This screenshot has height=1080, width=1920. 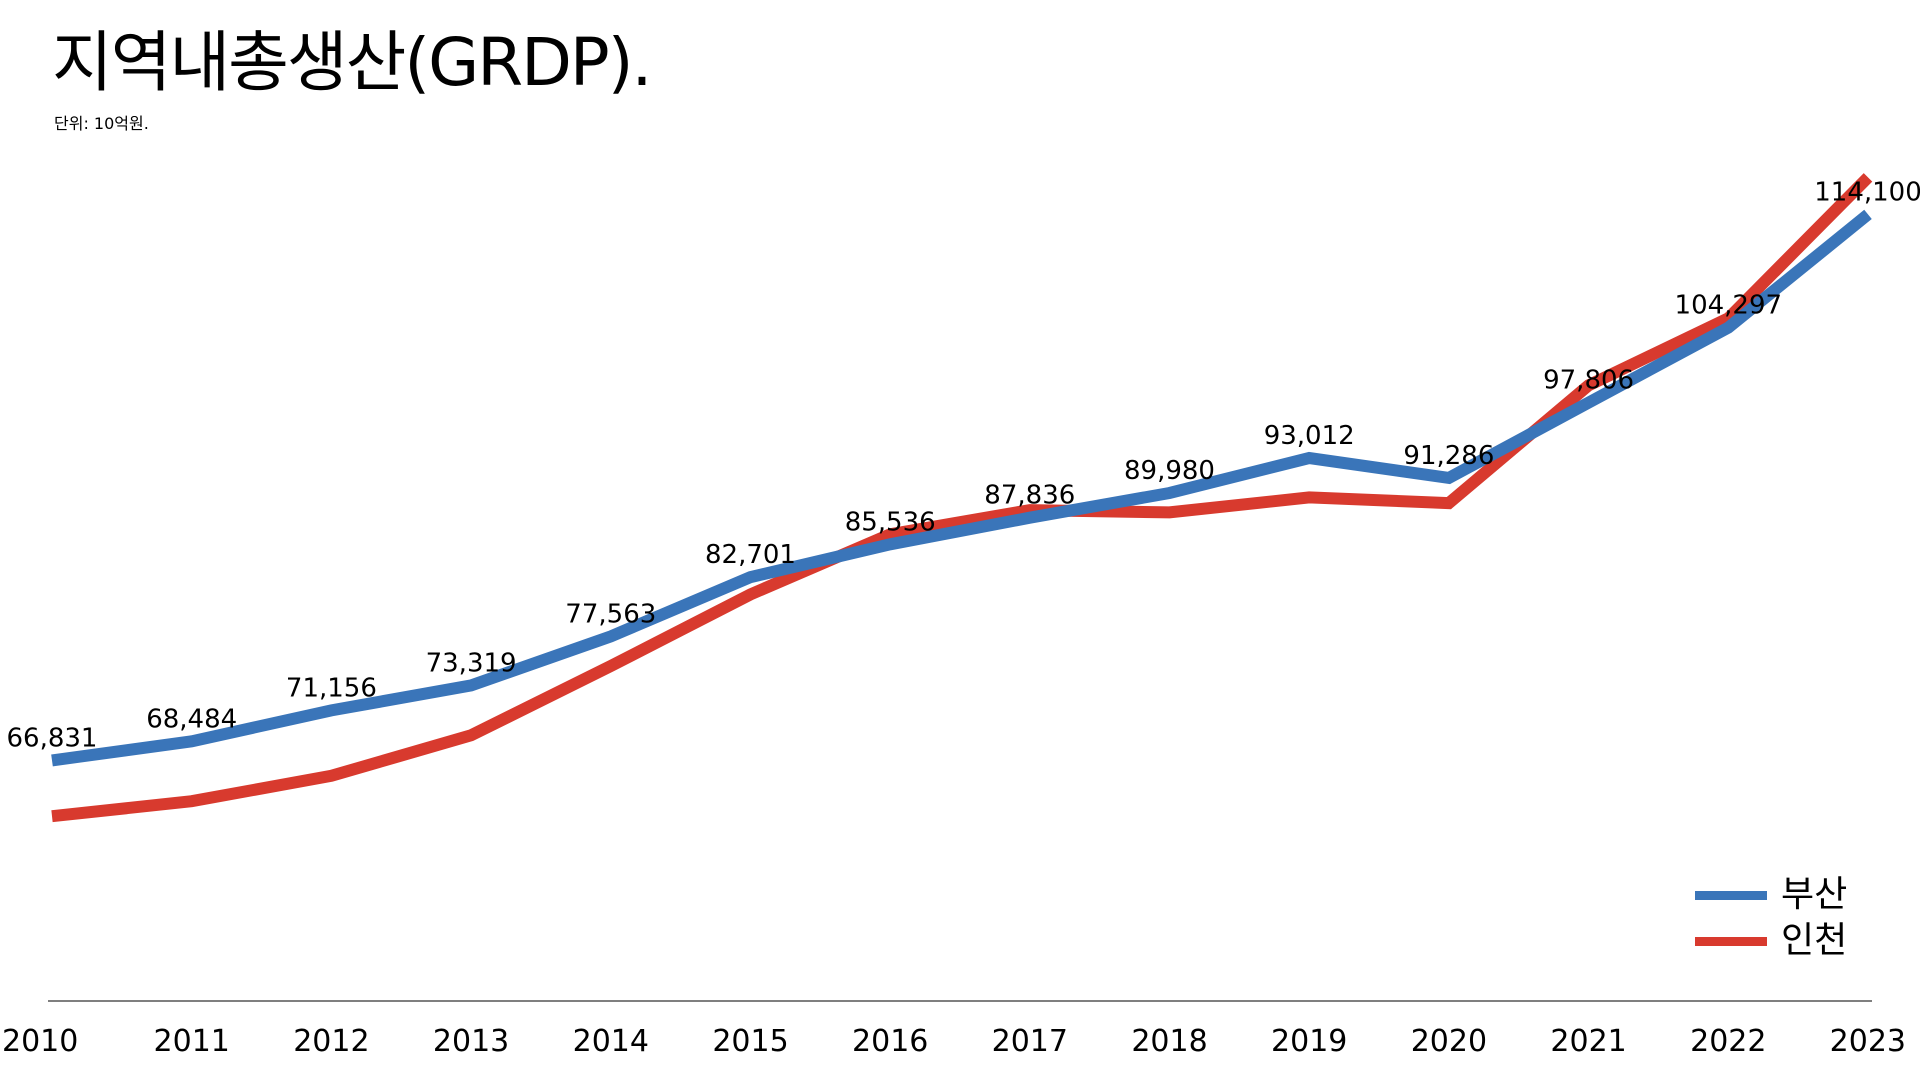 What do you see at coordinates (1731, 941) in the screenshot?
I see `legend-swatch-incheon` at bounding box center [1731, 941].